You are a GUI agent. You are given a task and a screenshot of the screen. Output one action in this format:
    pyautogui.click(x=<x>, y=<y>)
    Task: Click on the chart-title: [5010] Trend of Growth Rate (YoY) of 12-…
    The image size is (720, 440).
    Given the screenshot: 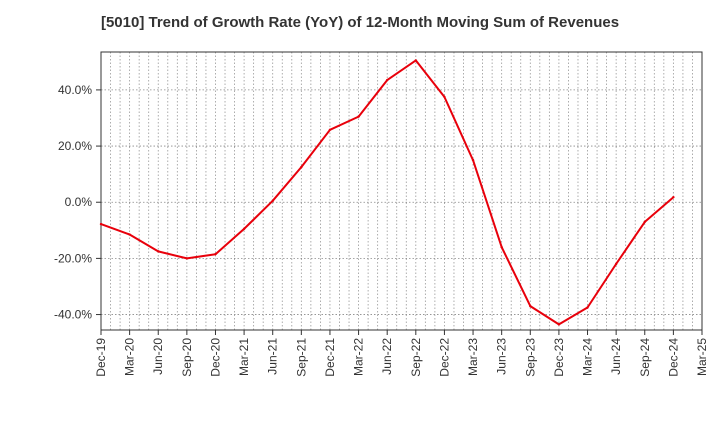 What is the action you would take?
    pyautogui.click(x=360, y=22)
    